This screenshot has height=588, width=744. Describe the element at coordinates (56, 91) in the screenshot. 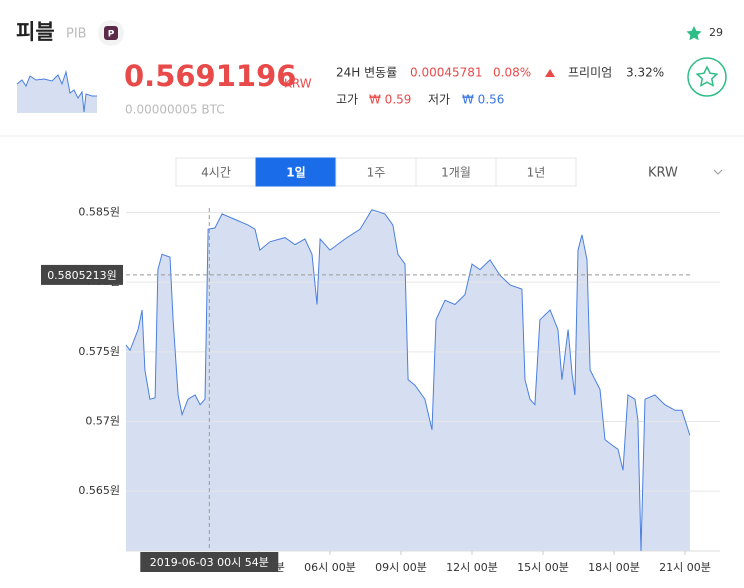

I see `sparkline` at that location.